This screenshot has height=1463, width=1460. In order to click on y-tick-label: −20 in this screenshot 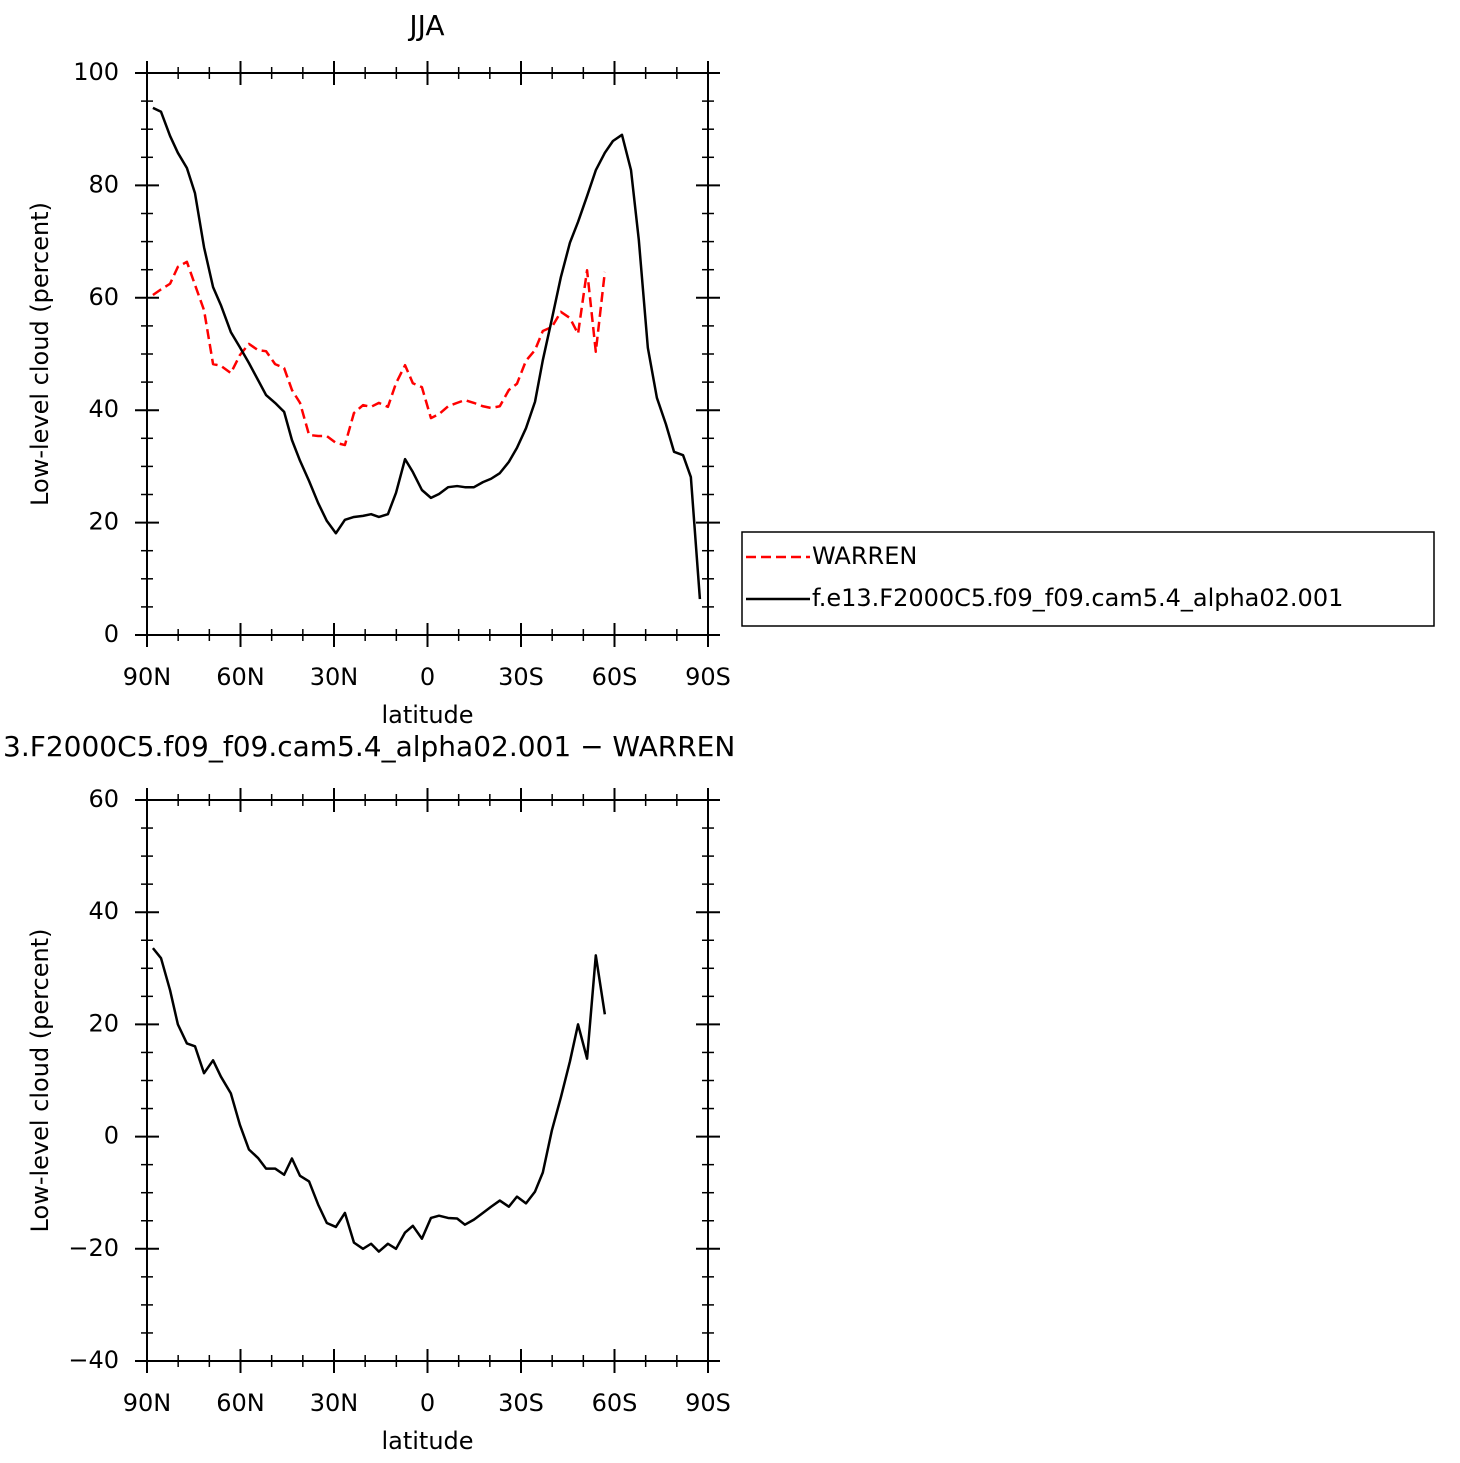, I will do `click(93, 1248)`.